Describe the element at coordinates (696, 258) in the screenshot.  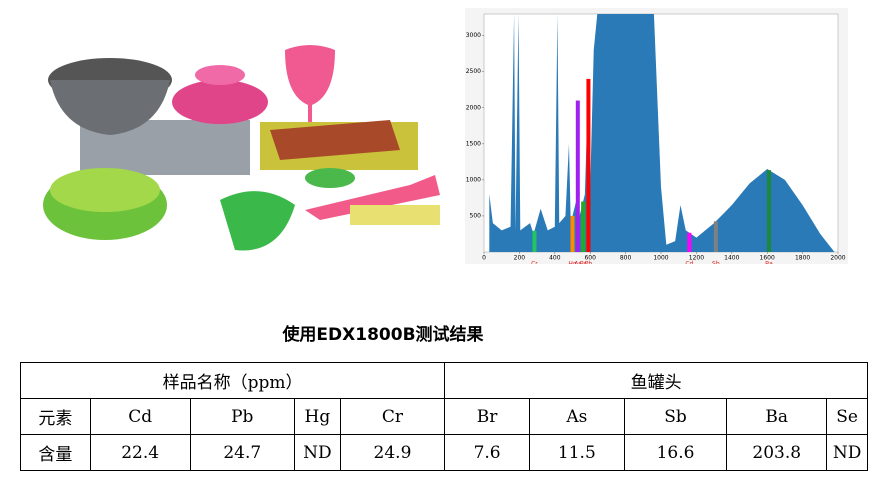
I see `x-tick-label: 1200` at that location.